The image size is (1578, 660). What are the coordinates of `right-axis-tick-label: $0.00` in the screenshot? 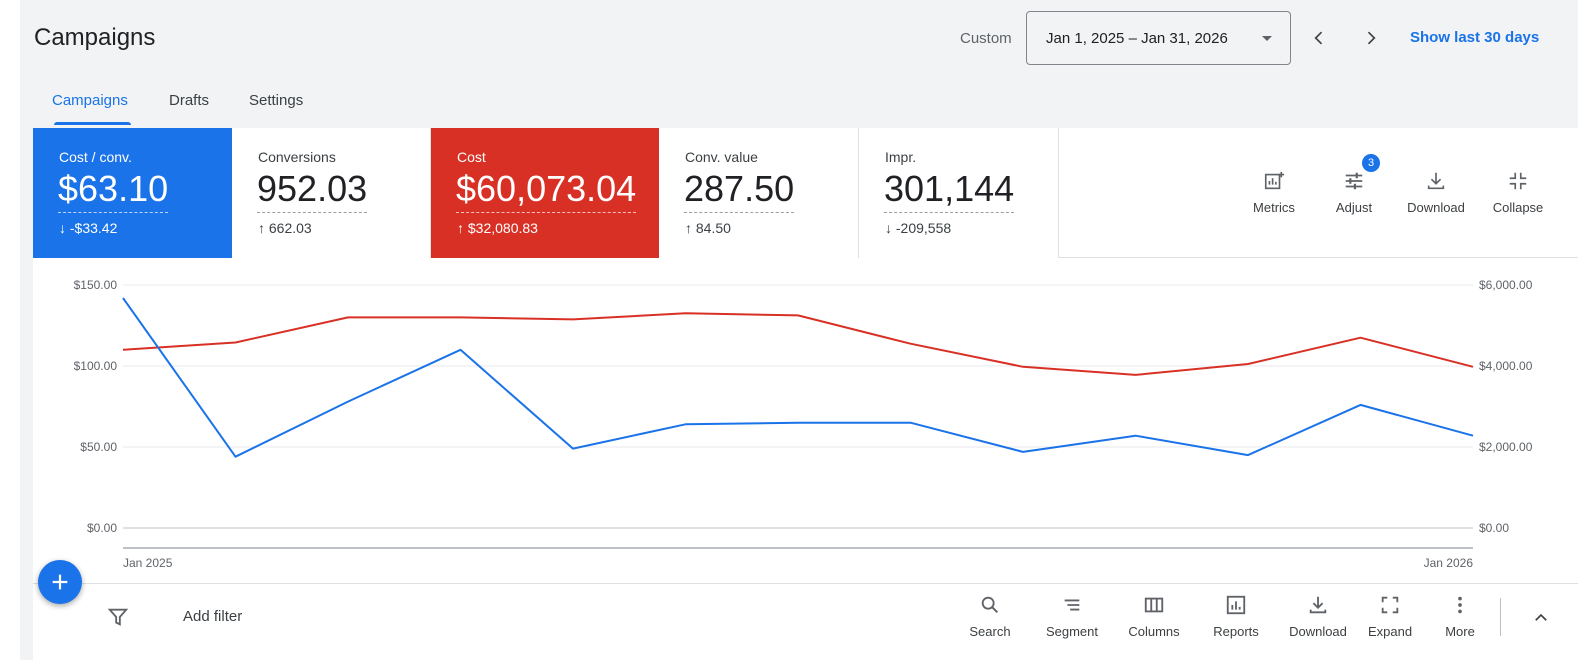 It's located at (1494, 528).